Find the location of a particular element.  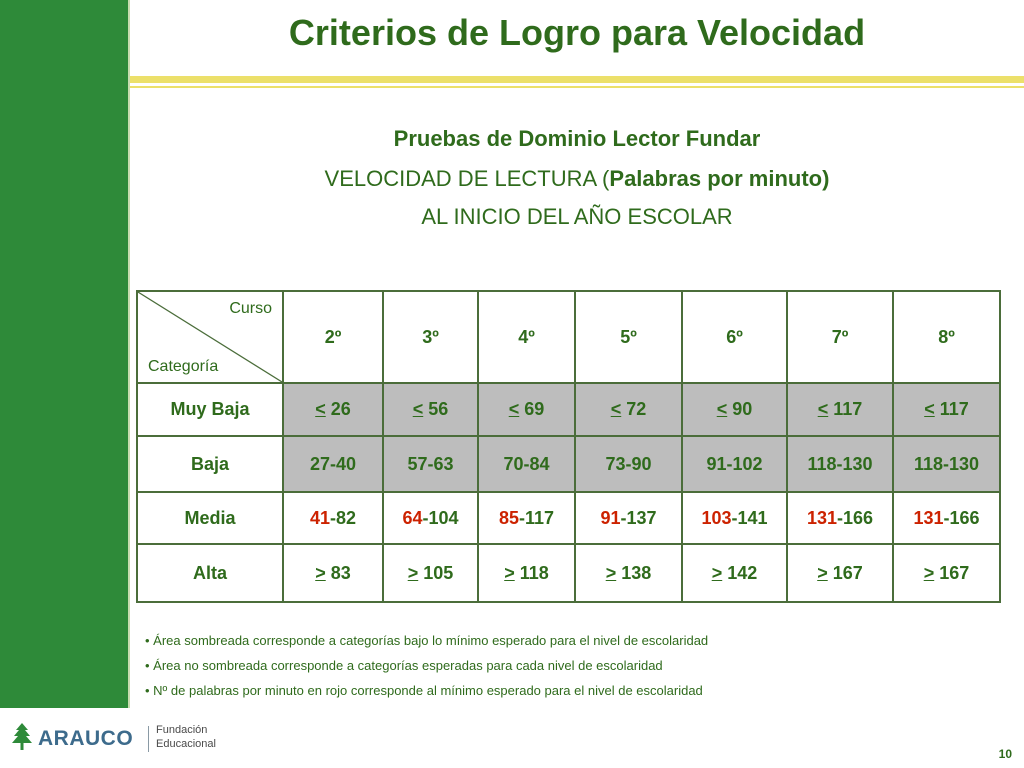

value-cell: < 56 is located at coordinates (430, 409).